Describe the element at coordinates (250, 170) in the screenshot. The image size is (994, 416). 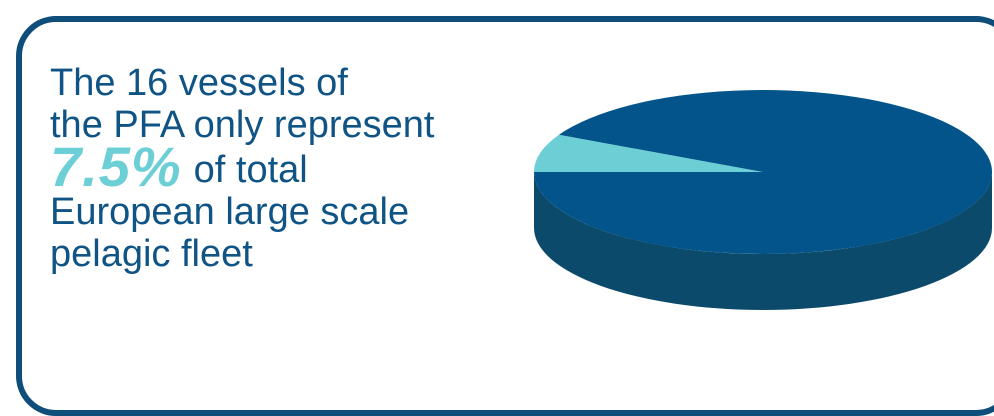
I see `headline-line-3-rest: of total` at that location.